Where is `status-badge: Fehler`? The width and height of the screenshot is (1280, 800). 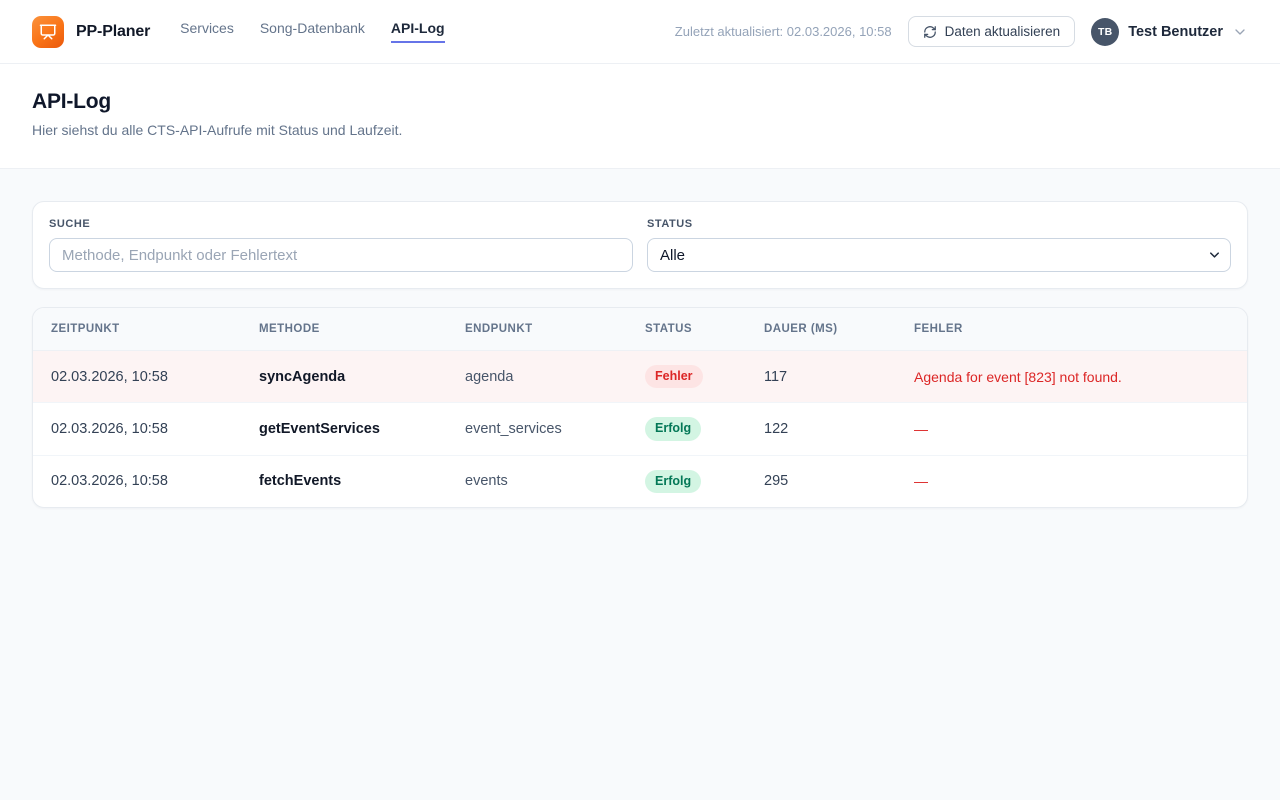
status-badge: Fehler is located at coordinates (674, 377).